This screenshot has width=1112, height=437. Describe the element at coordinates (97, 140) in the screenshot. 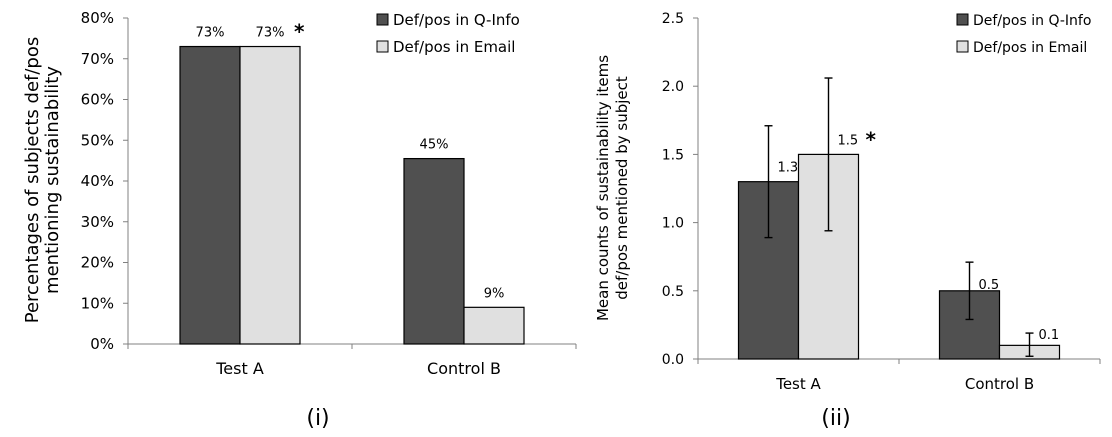

I see `y-tick-label: 50%` at that location.